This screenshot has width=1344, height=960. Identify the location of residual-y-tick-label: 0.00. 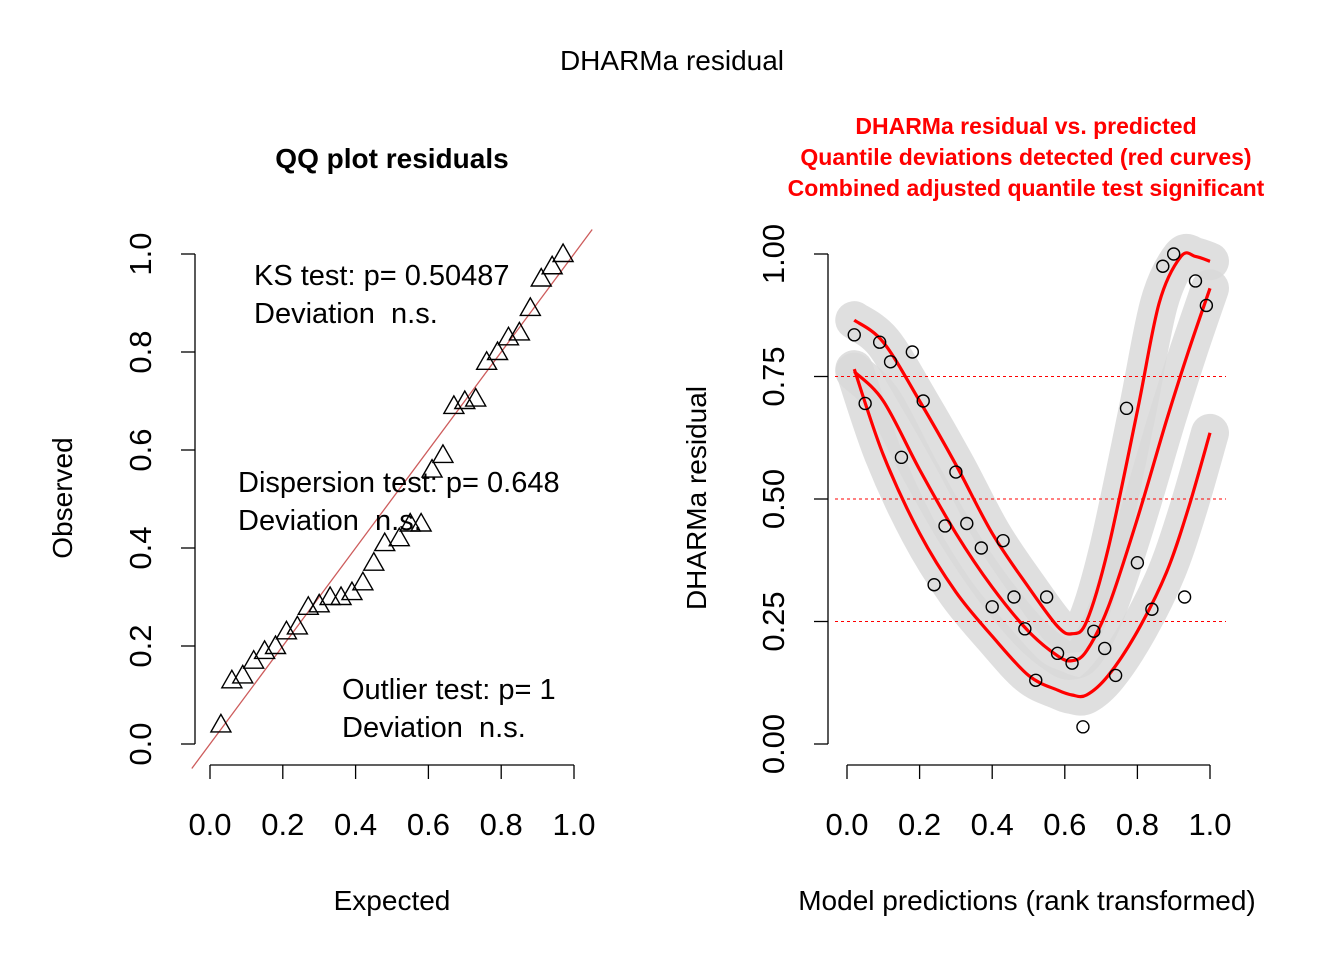
(773, 744).